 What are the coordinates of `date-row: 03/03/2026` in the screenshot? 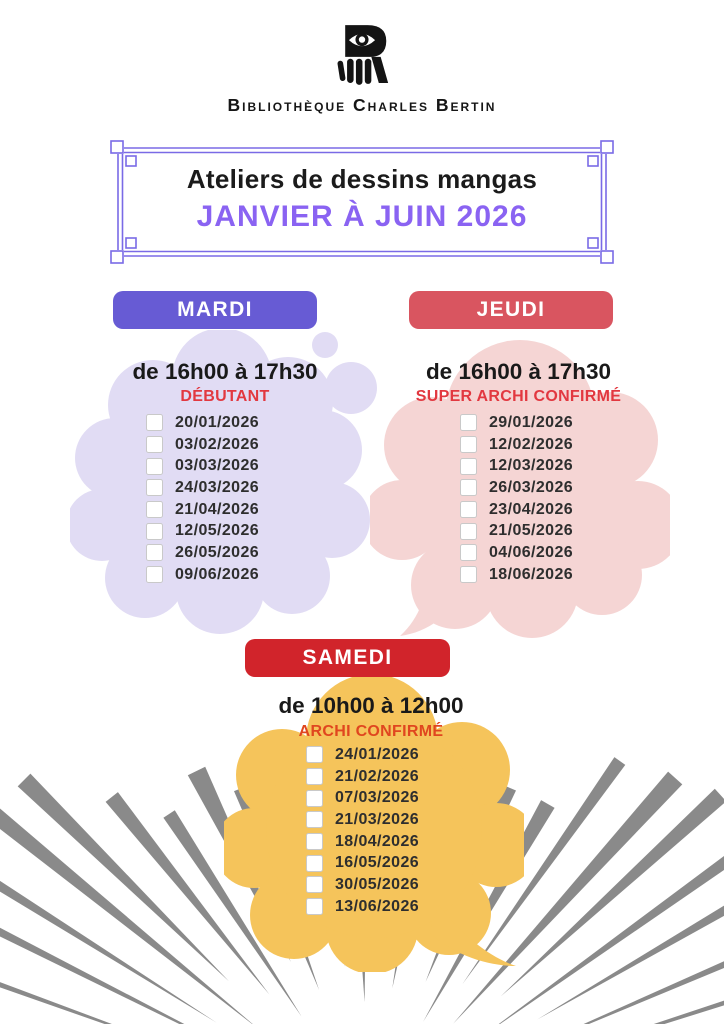 It's located at (202, 466).